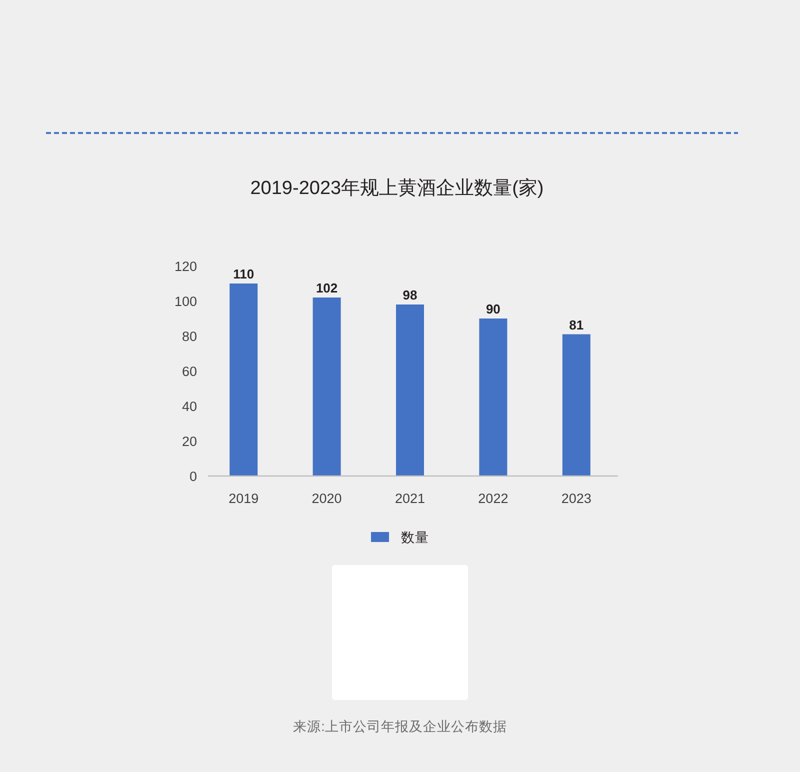 The height and width of the screenshot is (772, 800). Describe the element at coordinates (327, 498) in the screenshot. I see `x-tick-label: 2020` at that location.